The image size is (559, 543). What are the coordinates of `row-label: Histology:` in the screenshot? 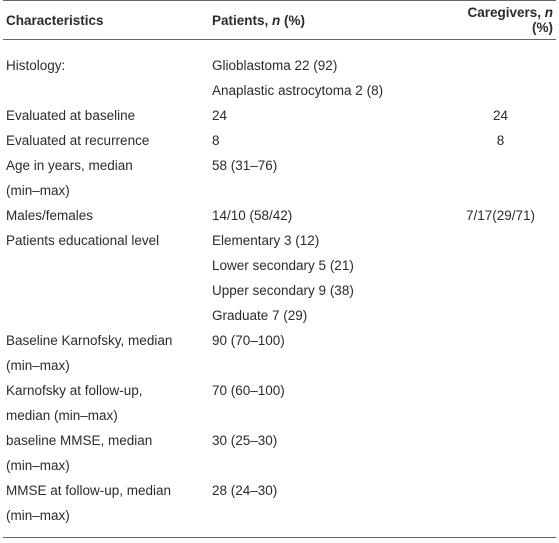 It's located at (36, 65).